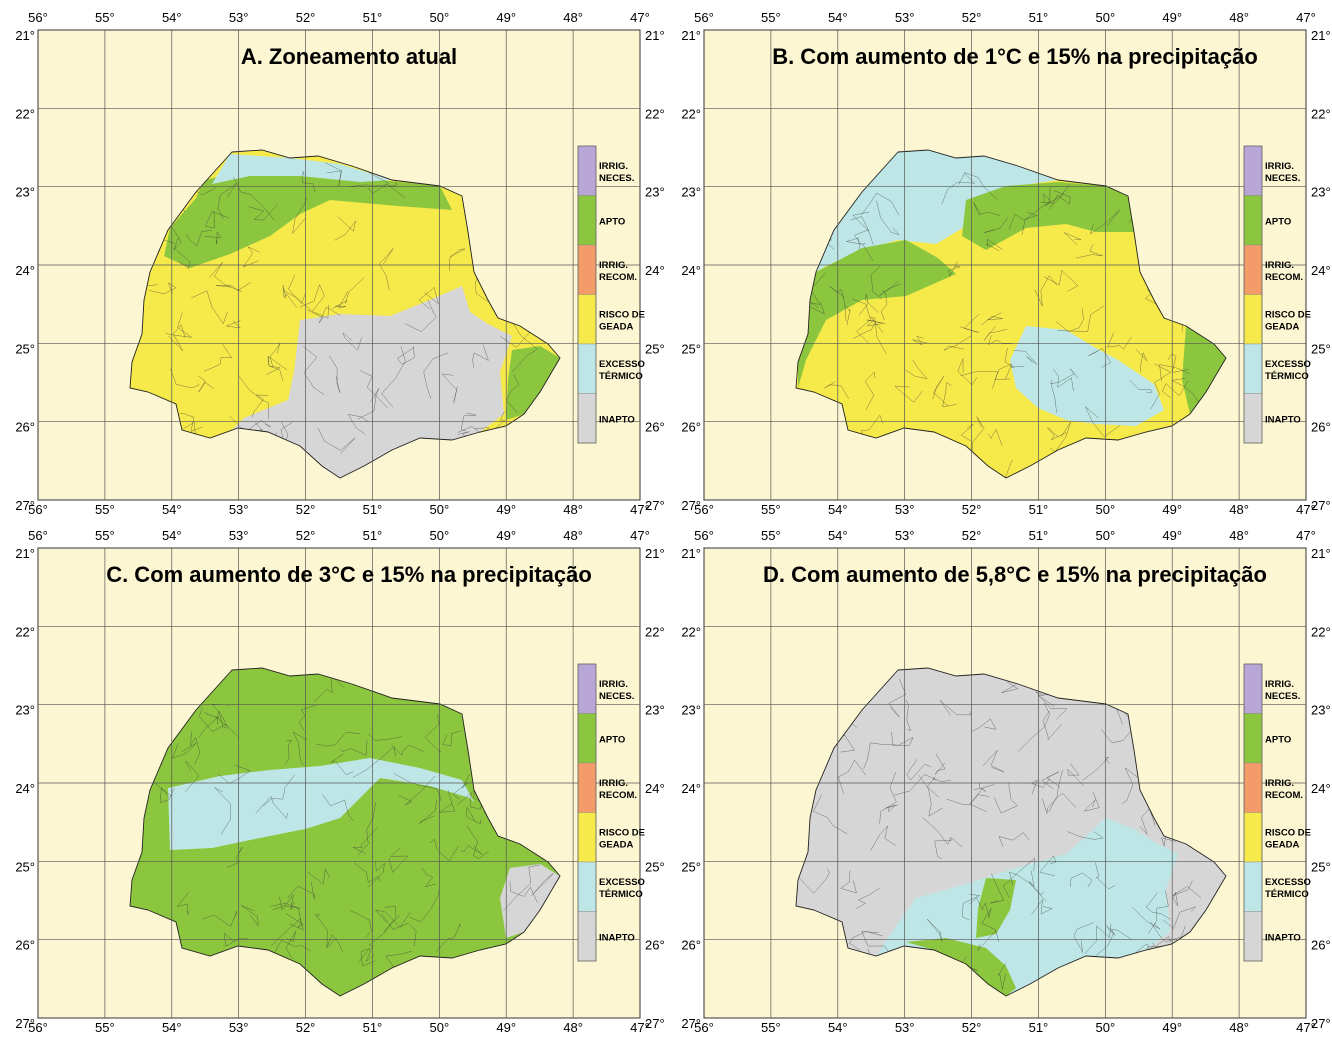 Image resolution: width=1332 pixels, height=1037 pixels. Describe the element at coordinates (691, 1023) in the screenshot. I see `latitude-tick-label-left: 27°` at that location.